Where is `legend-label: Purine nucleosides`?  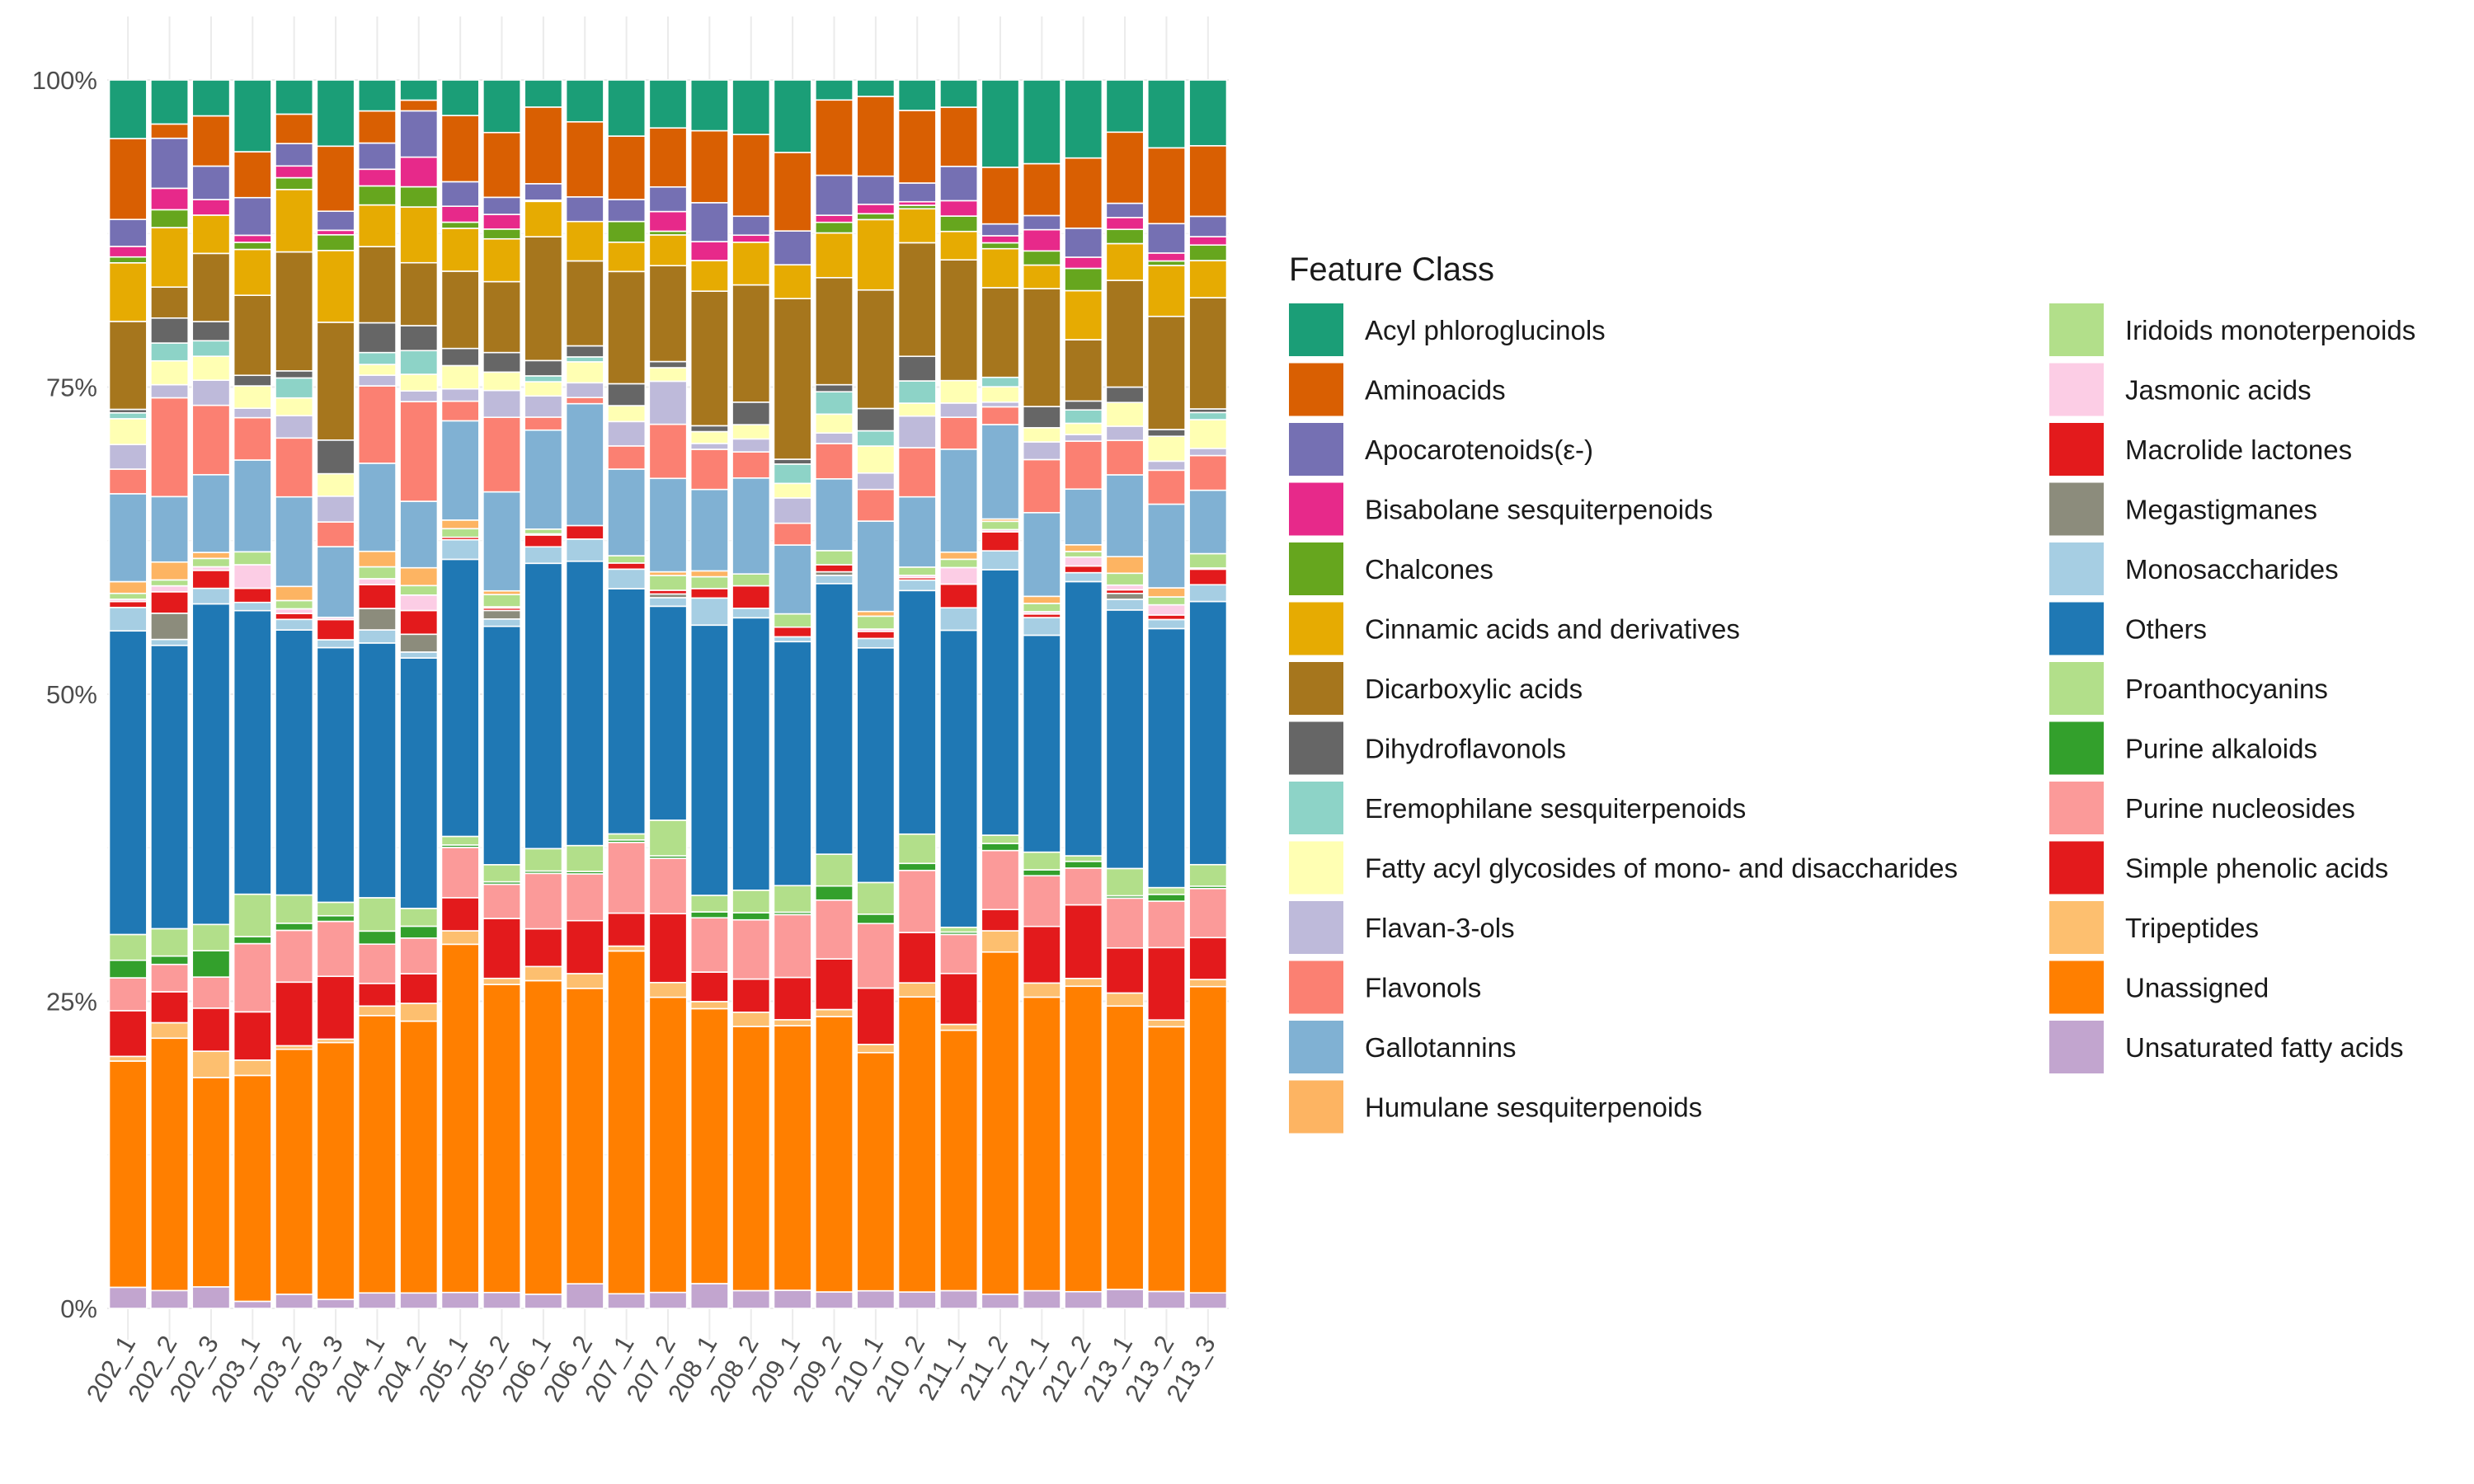 legend-label: Purine nucleosides is located at coordinates (2240, 808).